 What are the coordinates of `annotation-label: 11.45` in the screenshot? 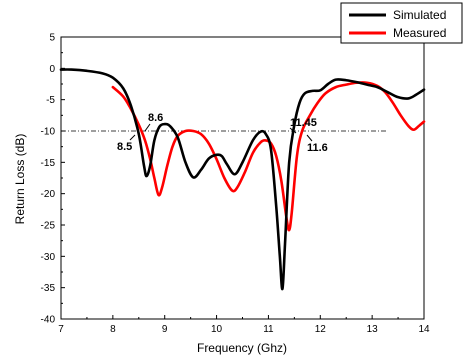 It's located at (303, 123).